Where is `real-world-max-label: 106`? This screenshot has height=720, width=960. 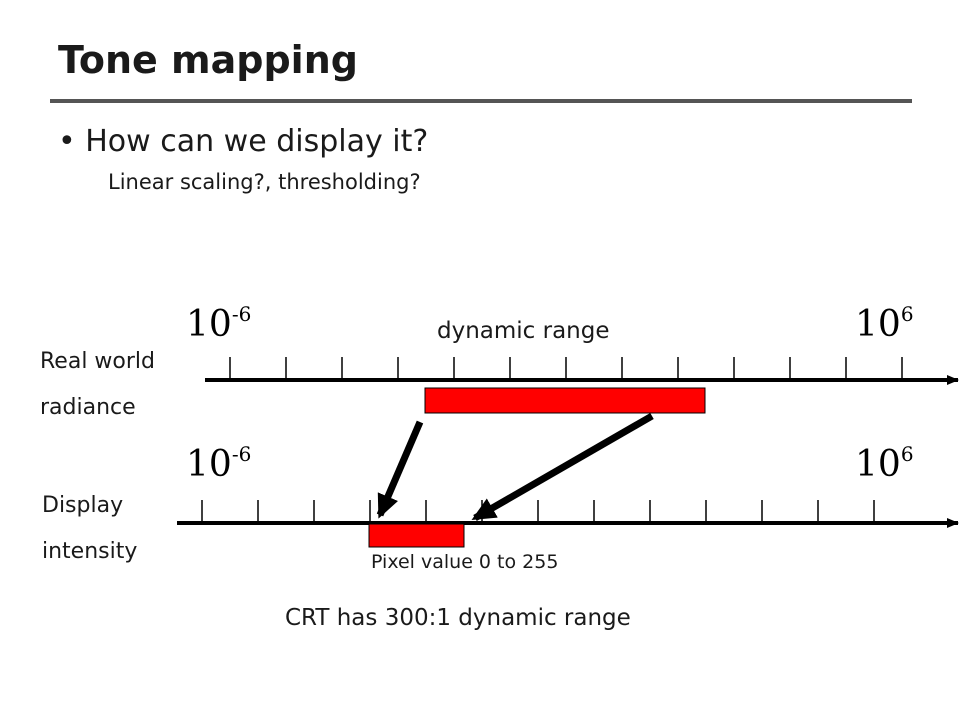 real-world-max-label: 106 is located at coordinates (884, 323).